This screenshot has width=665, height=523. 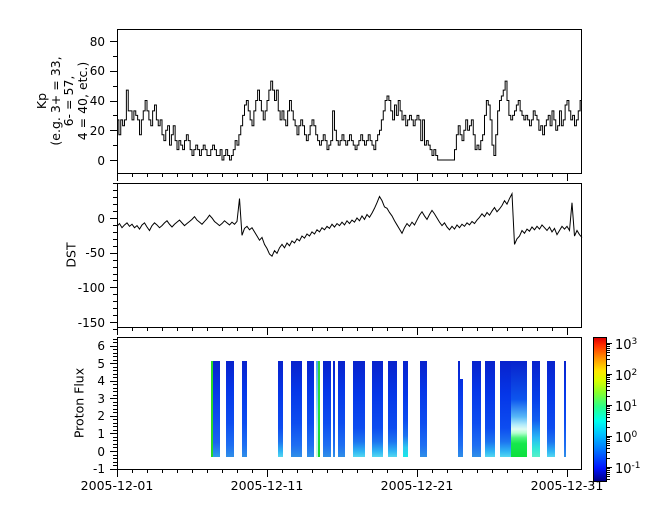 I want to click on colorbar-label-exponent: 1, so click(x=634, y=403).